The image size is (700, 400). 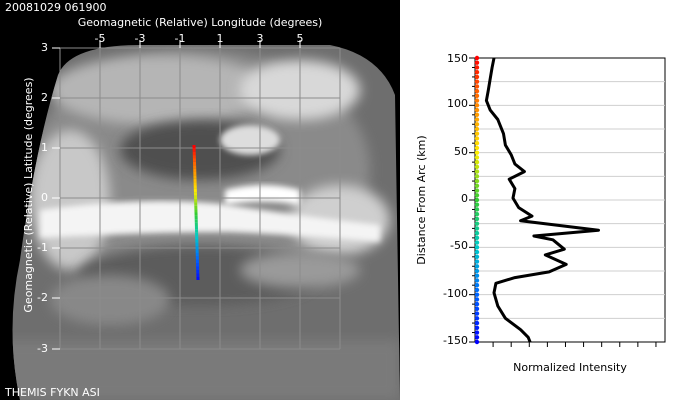 What do you see at coordinates (421, 200) in the screenshot?
I see `chart-y-axis-title: Distance From Arc (km)` at bounding box center [421, 200].